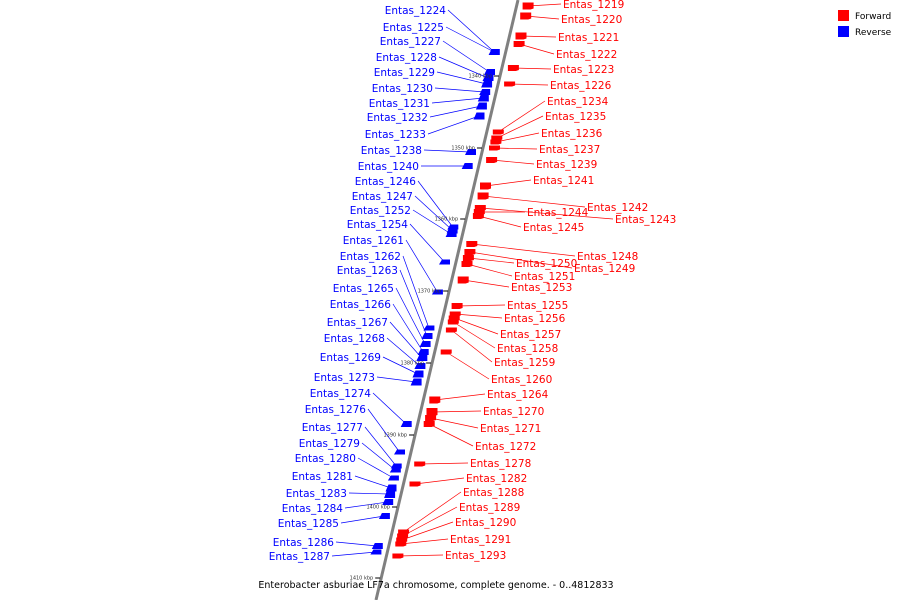 The image size is (900, 600). I want to click on gene-label-Entas_1285: Entas_1285, so click(308, 524).